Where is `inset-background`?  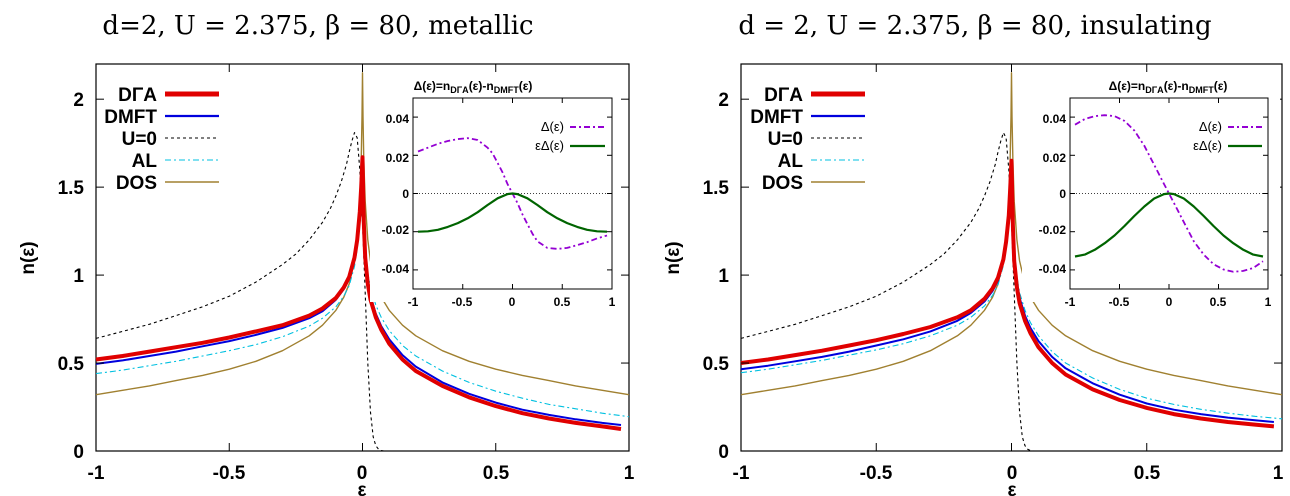 inset-background is located at coordinates (492, 200).